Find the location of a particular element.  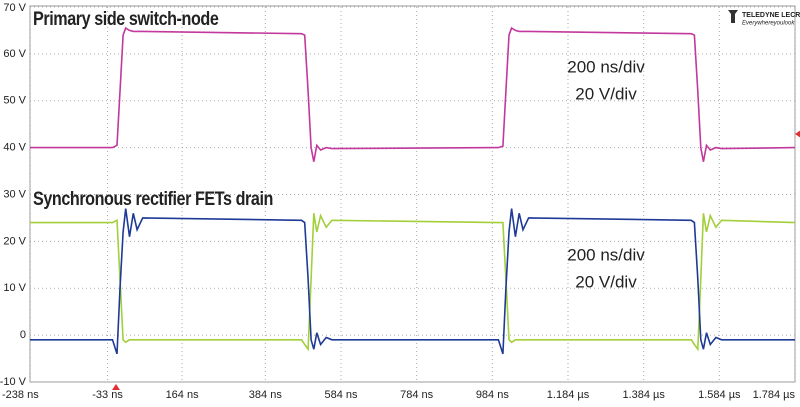

x-tick-label: 1.584 µs is located at coordinates (719, 395).